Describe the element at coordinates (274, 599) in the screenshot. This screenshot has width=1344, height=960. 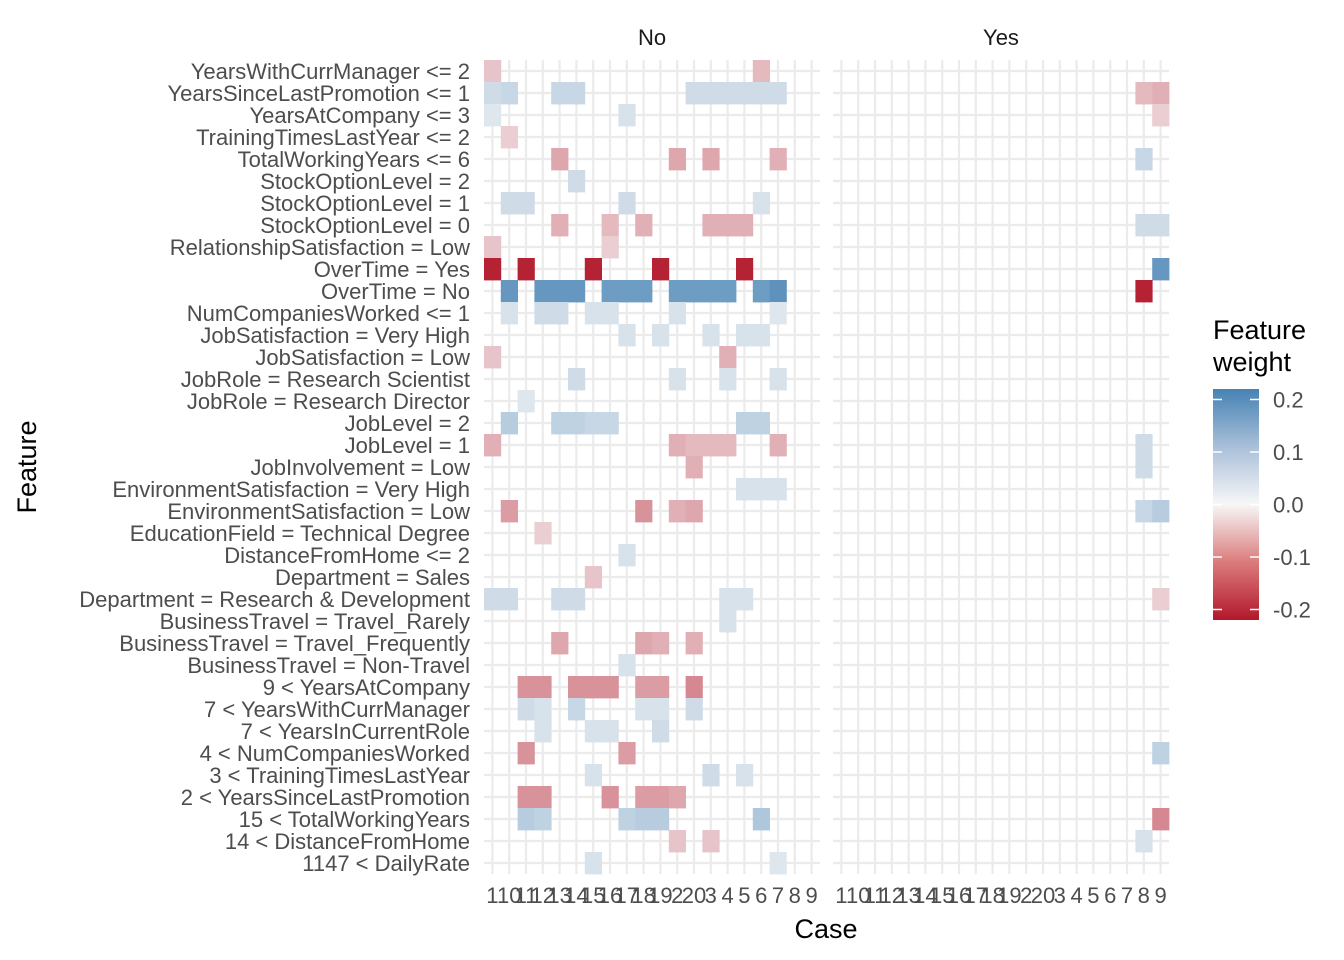
I see `y-tick-label: Department = Research & Development` at that location.